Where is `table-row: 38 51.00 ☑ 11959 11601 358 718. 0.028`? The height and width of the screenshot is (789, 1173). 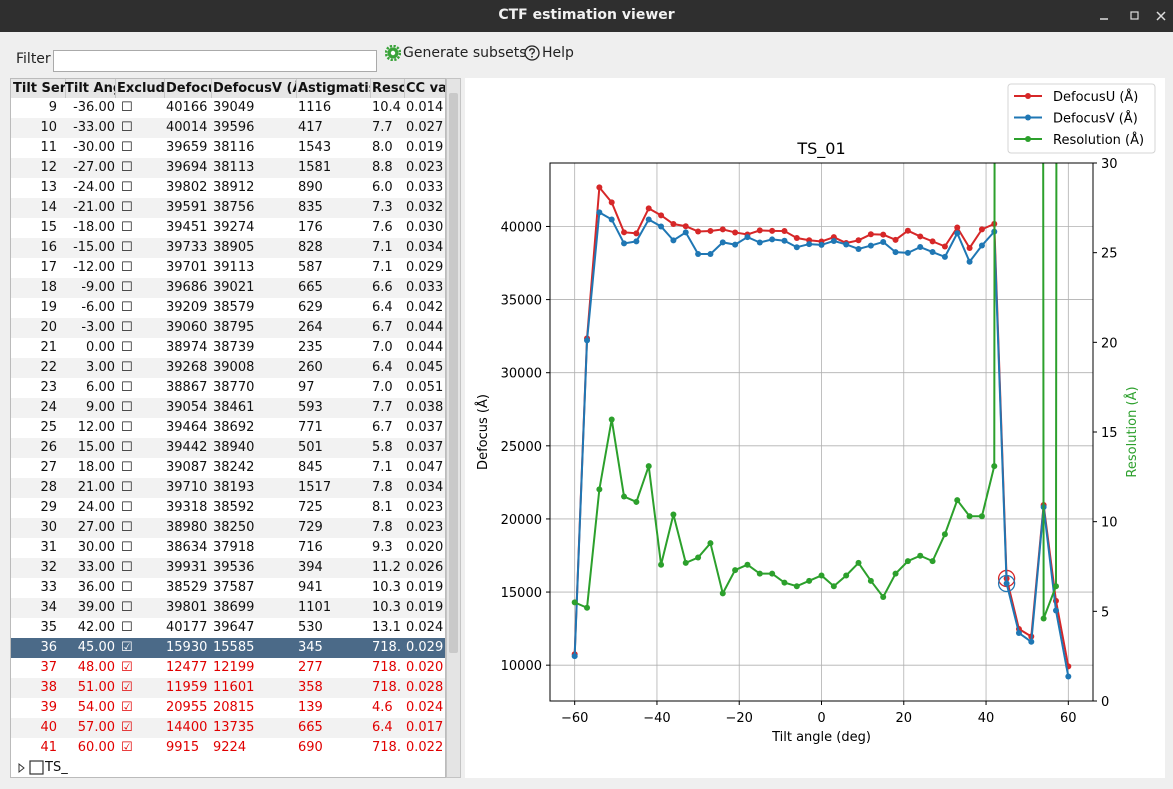
table-row: 38 51.00 ☑ 11959 11601 358 718. 0.028 is located at coordinates (228, 688).